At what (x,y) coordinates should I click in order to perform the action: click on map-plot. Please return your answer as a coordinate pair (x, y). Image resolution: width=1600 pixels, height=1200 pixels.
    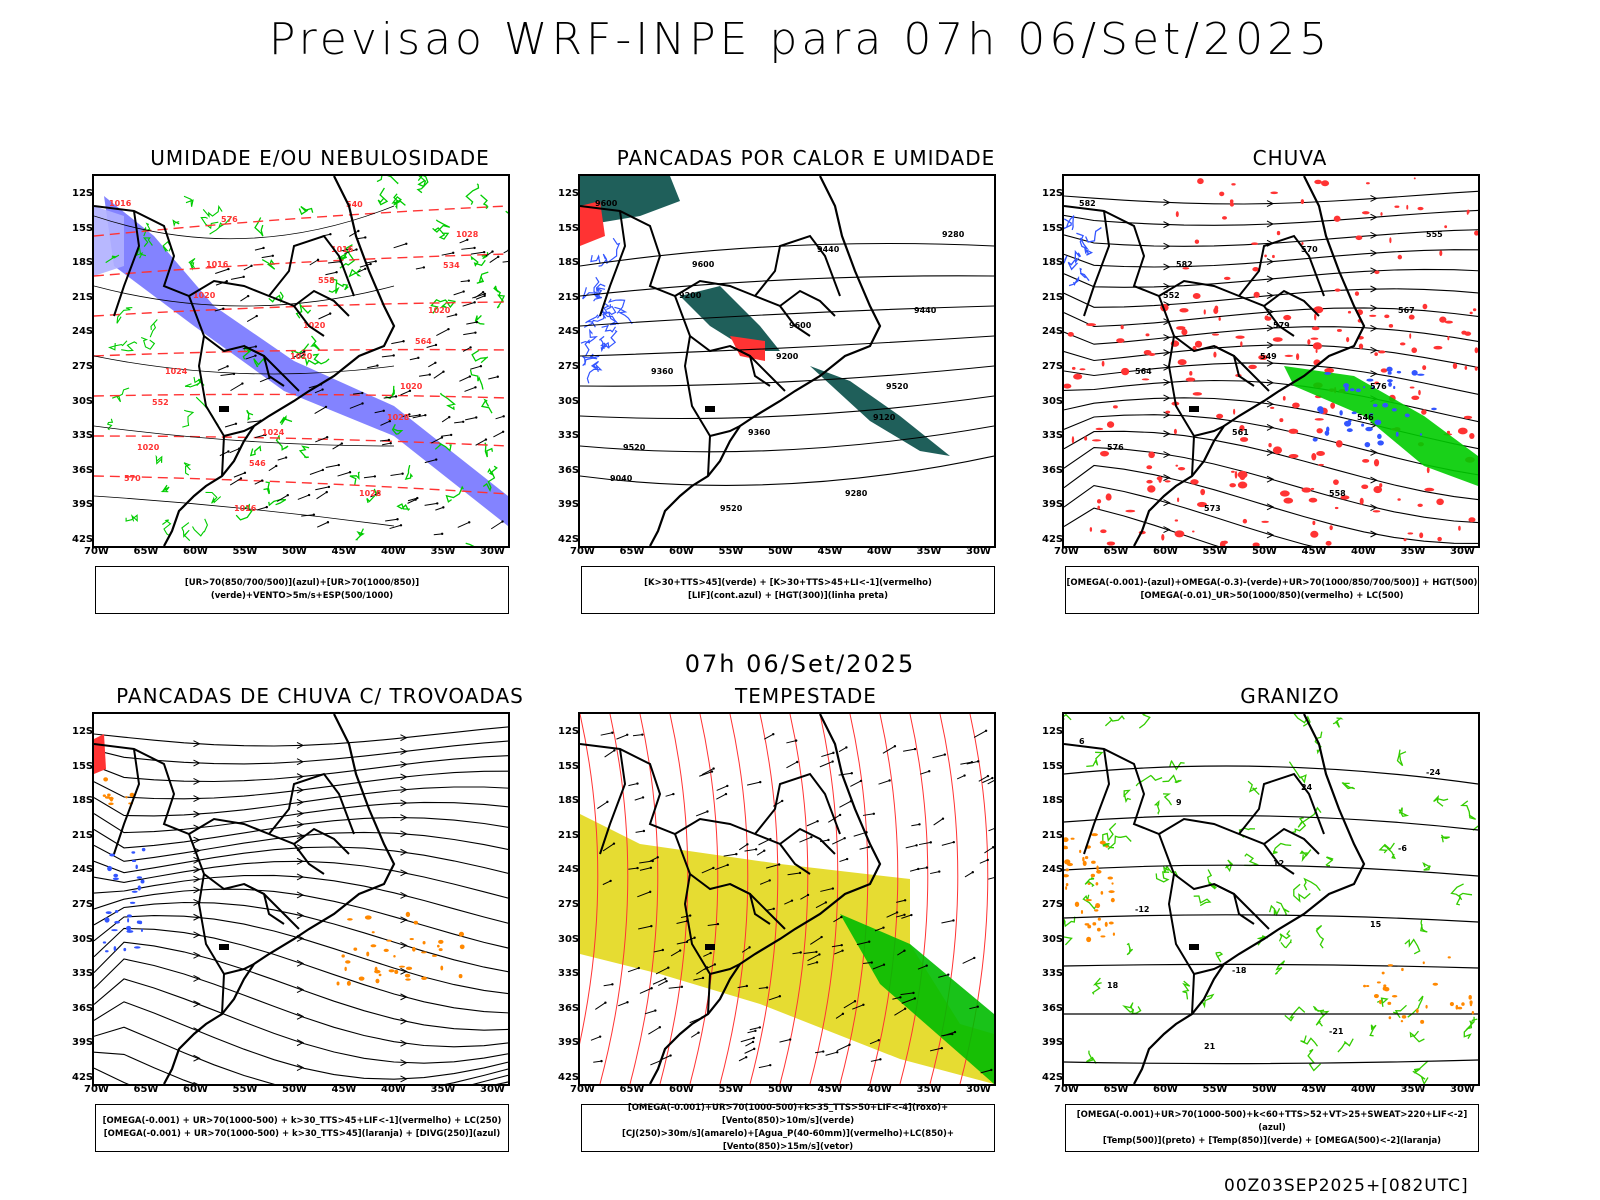
    Looking at the image, I should click on (301, 899).